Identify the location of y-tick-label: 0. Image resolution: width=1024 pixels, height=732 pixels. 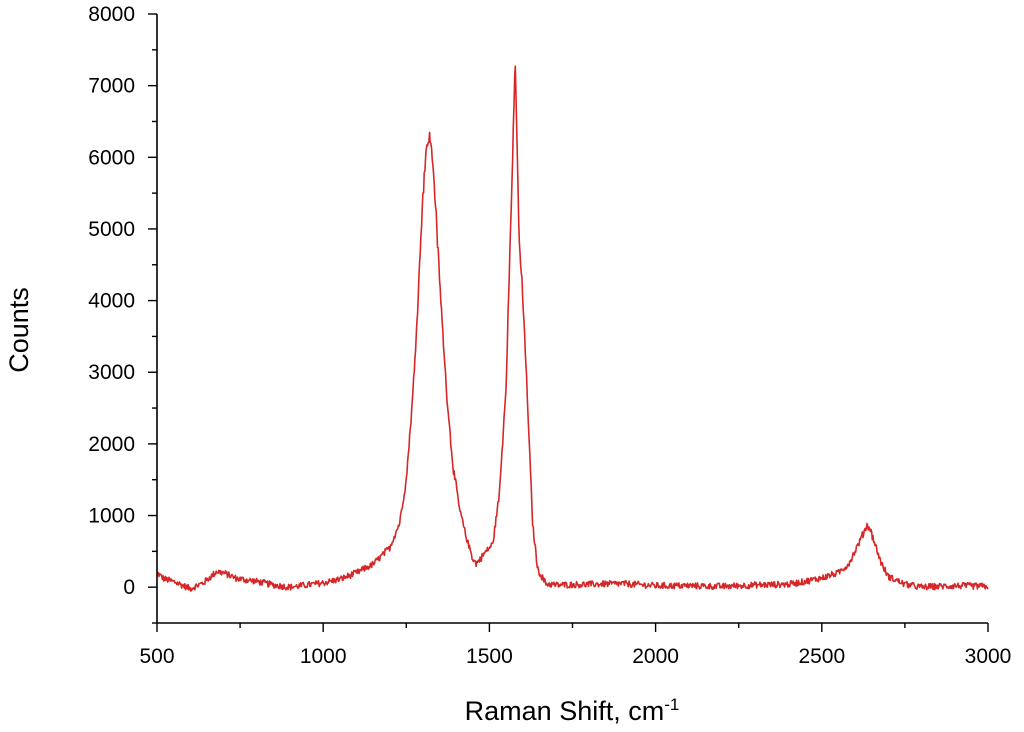
(129, 587).